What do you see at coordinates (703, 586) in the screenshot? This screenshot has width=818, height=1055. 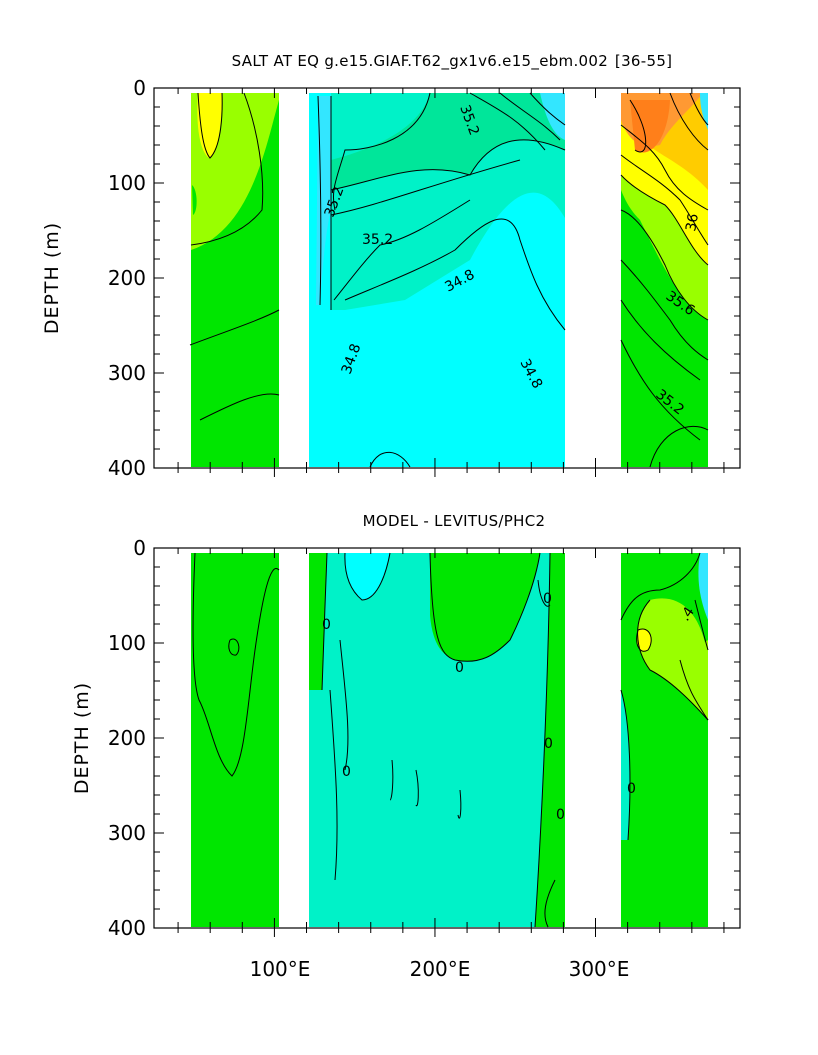 I see `atlantic-east-edge` at bounding box center [703, 586].